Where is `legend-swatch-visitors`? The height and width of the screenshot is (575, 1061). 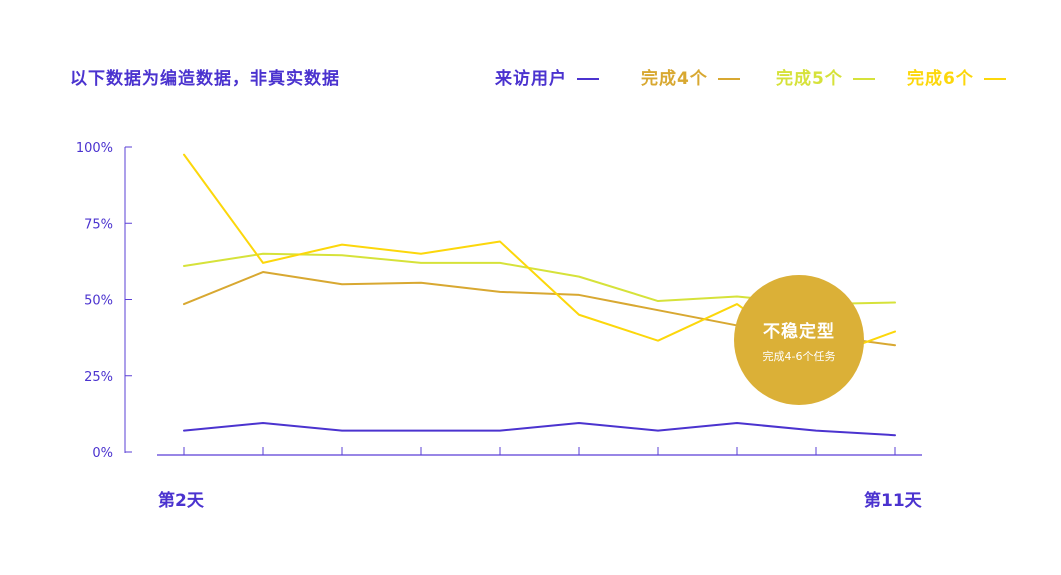
legend-swatch-visitors is located at coordinates (588, 79).